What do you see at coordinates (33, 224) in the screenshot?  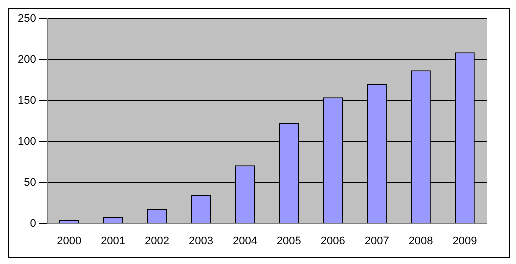 I see `y-tick-label: 0` at bounding box center [33, 224].